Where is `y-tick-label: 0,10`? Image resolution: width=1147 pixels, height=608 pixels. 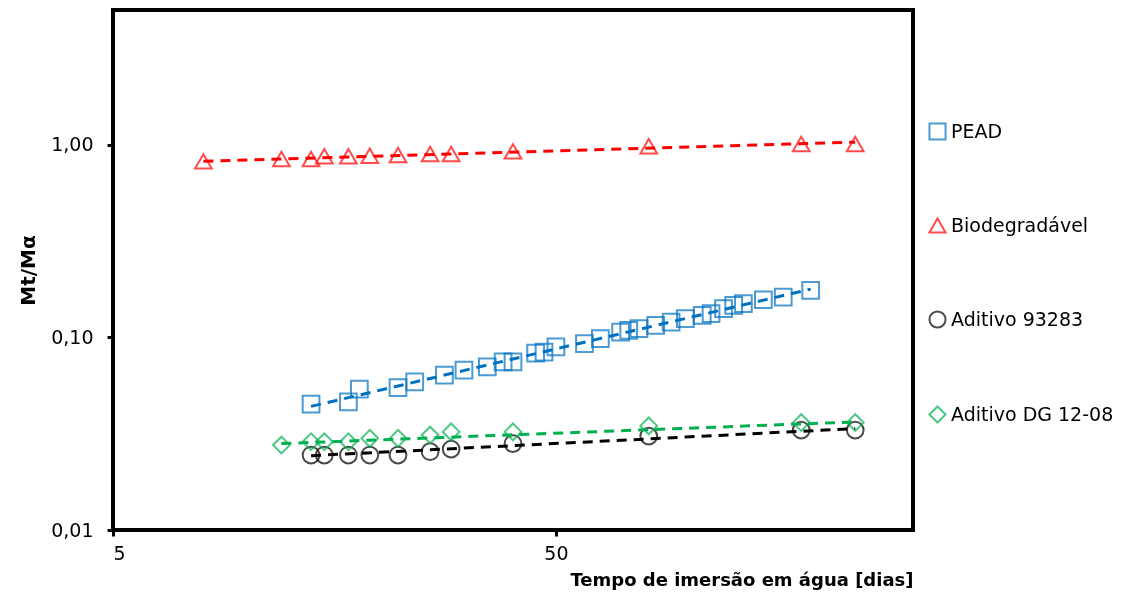 y-tick-label: 0,10 is located at coordinates (72, 336).